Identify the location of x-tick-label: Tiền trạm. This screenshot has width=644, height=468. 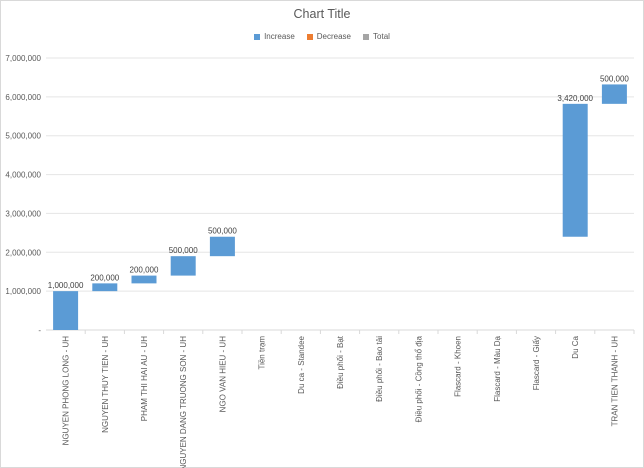
(262, 353).